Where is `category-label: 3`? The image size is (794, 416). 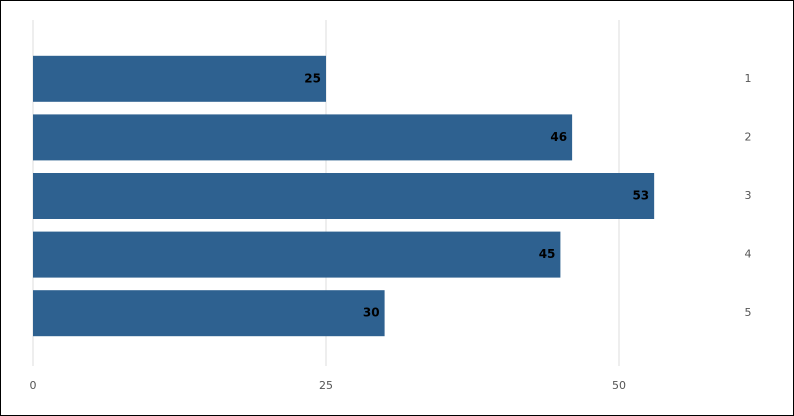 category-label: 3 is located at coordinates (748, 195).